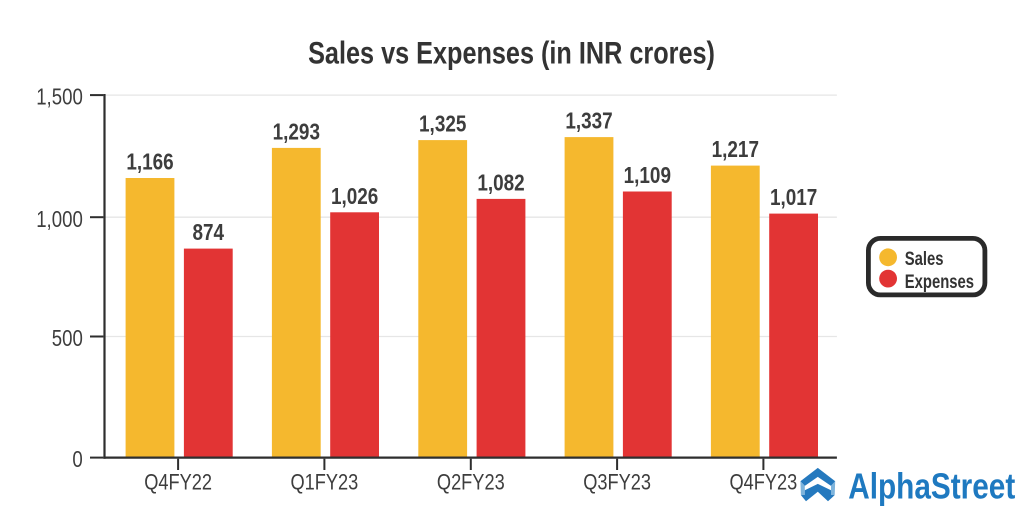 The image size is (1024, 527). I want to click on svg-text: 0, so click(77, 459).